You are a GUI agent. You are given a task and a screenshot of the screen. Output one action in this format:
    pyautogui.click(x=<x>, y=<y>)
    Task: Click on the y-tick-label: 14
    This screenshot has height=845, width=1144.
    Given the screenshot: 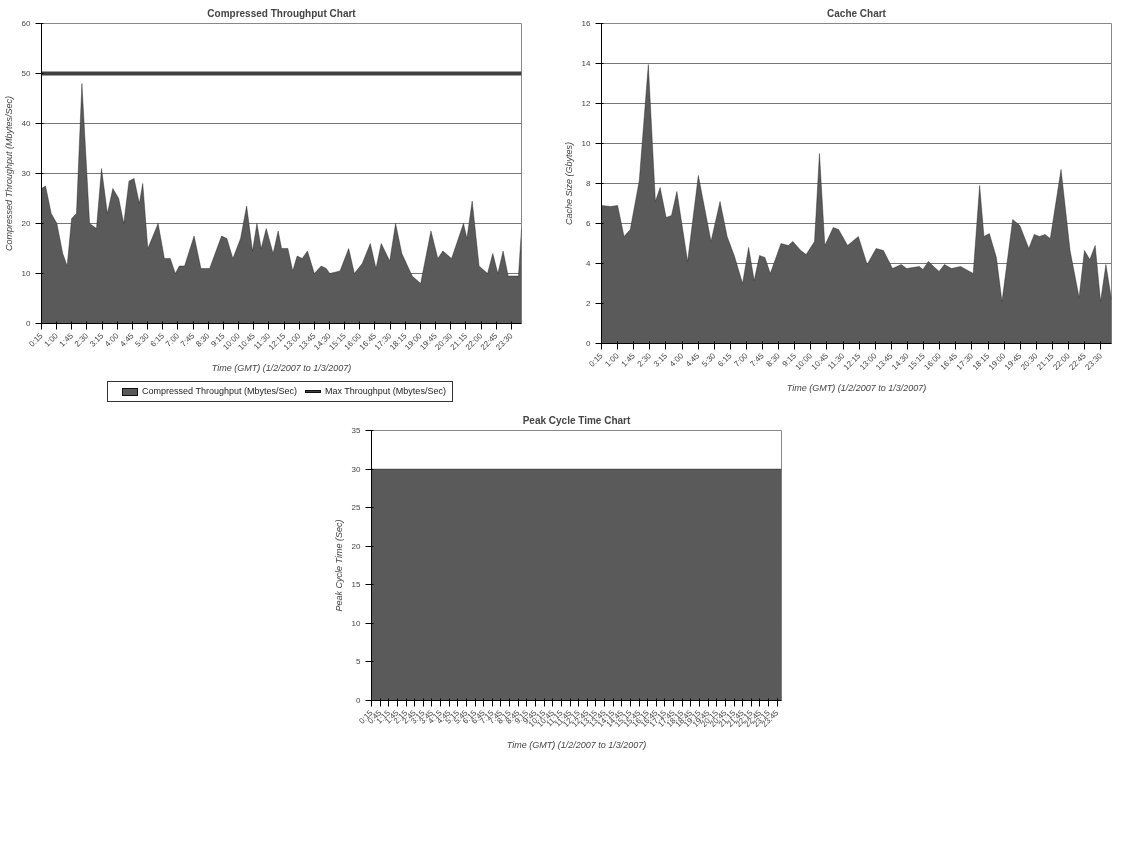 What is the action you would take?
    pyautogui.click(x=586, y=63)
    